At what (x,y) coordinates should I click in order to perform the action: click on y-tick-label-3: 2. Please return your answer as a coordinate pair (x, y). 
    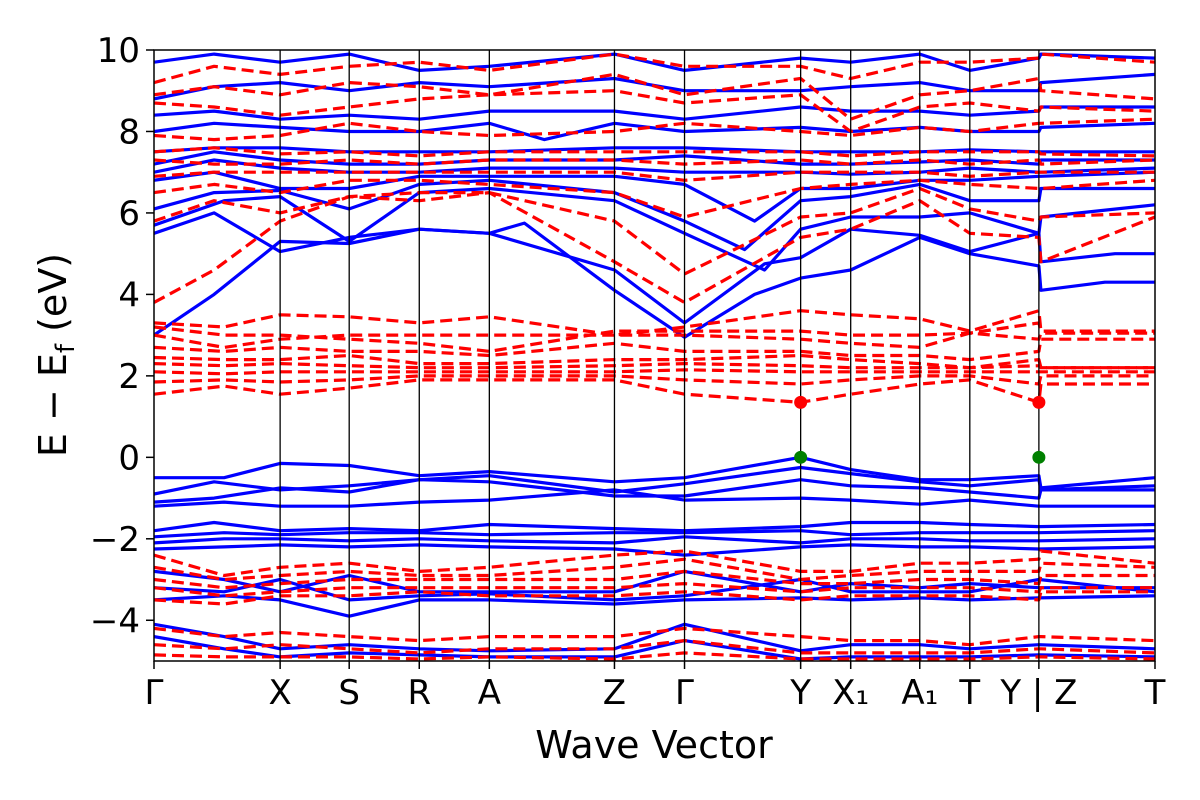
    Looking at the image, I should click on (129, 377).